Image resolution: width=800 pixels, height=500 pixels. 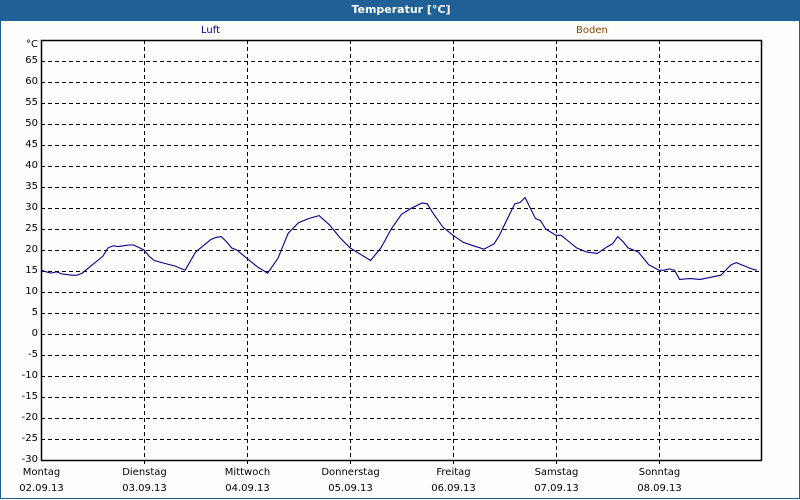 What do you see at coordinates (41, 488) in the screenshot?
I see `x-tick-date-label: 02.09.13` at bounding box center [41, 488].